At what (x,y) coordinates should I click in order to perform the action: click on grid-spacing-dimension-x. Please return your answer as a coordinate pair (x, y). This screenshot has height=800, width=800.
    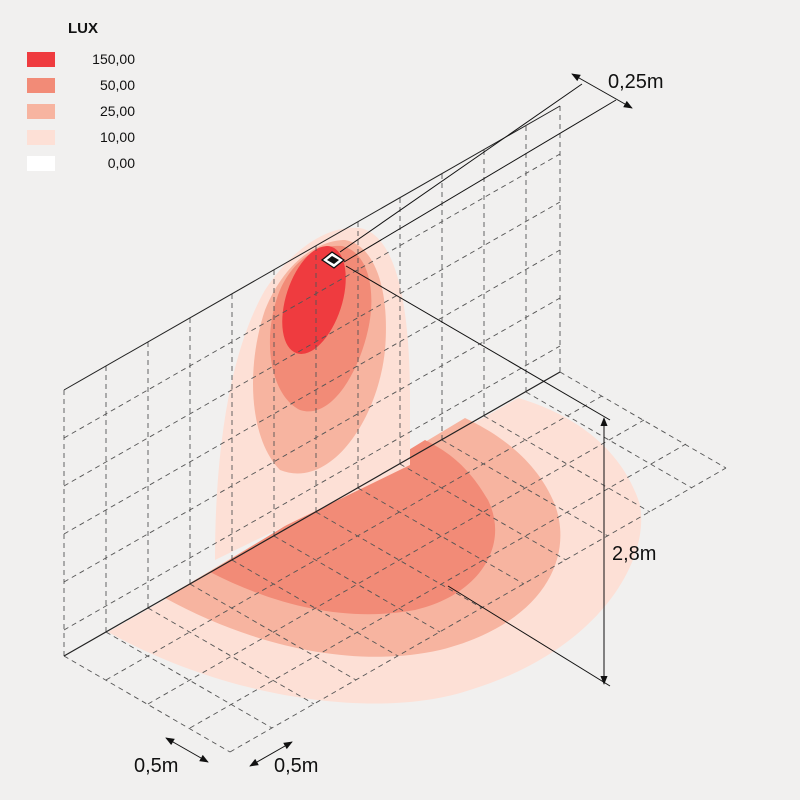
    Looking at the image, I should click on (187, 750).